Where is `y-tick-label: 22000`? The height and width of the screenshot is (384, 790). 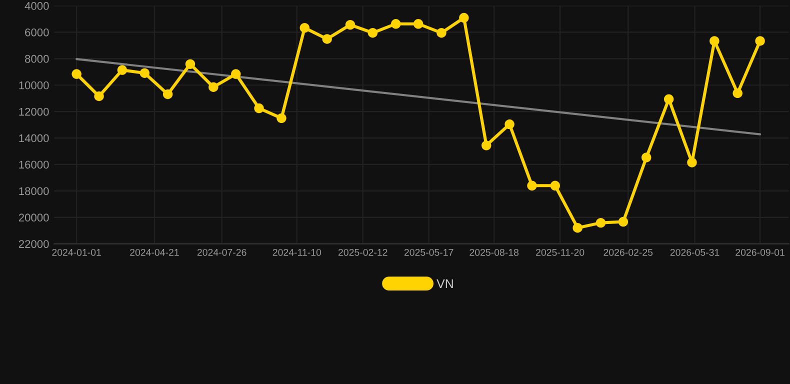
y-tick-label: 22000 is located at coordinates (33, 244).